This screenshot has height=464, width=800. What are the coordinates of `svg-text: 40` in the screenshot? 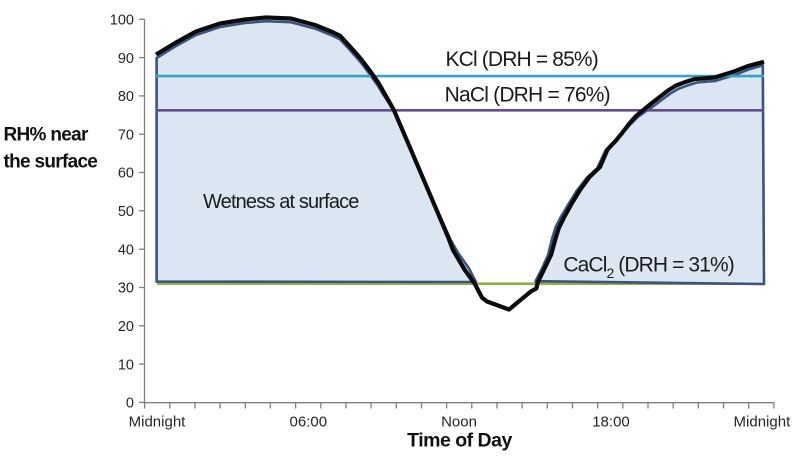 It's located at (126, 250).